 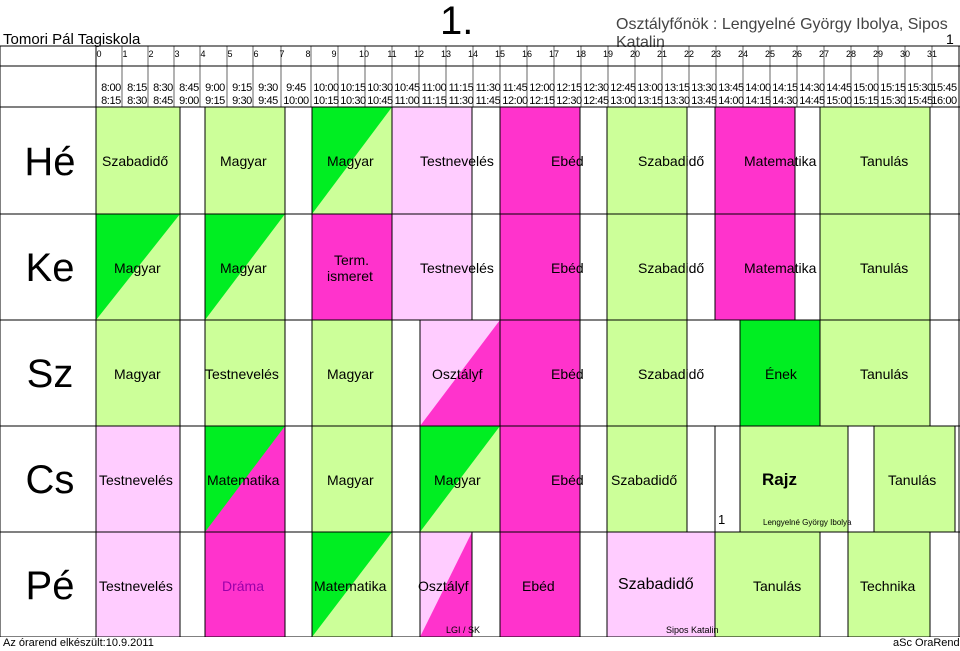 What do you see at coordinates (230, 54) in the screenshot?
I see `period-number: 5` at bounding box center [230, 54].